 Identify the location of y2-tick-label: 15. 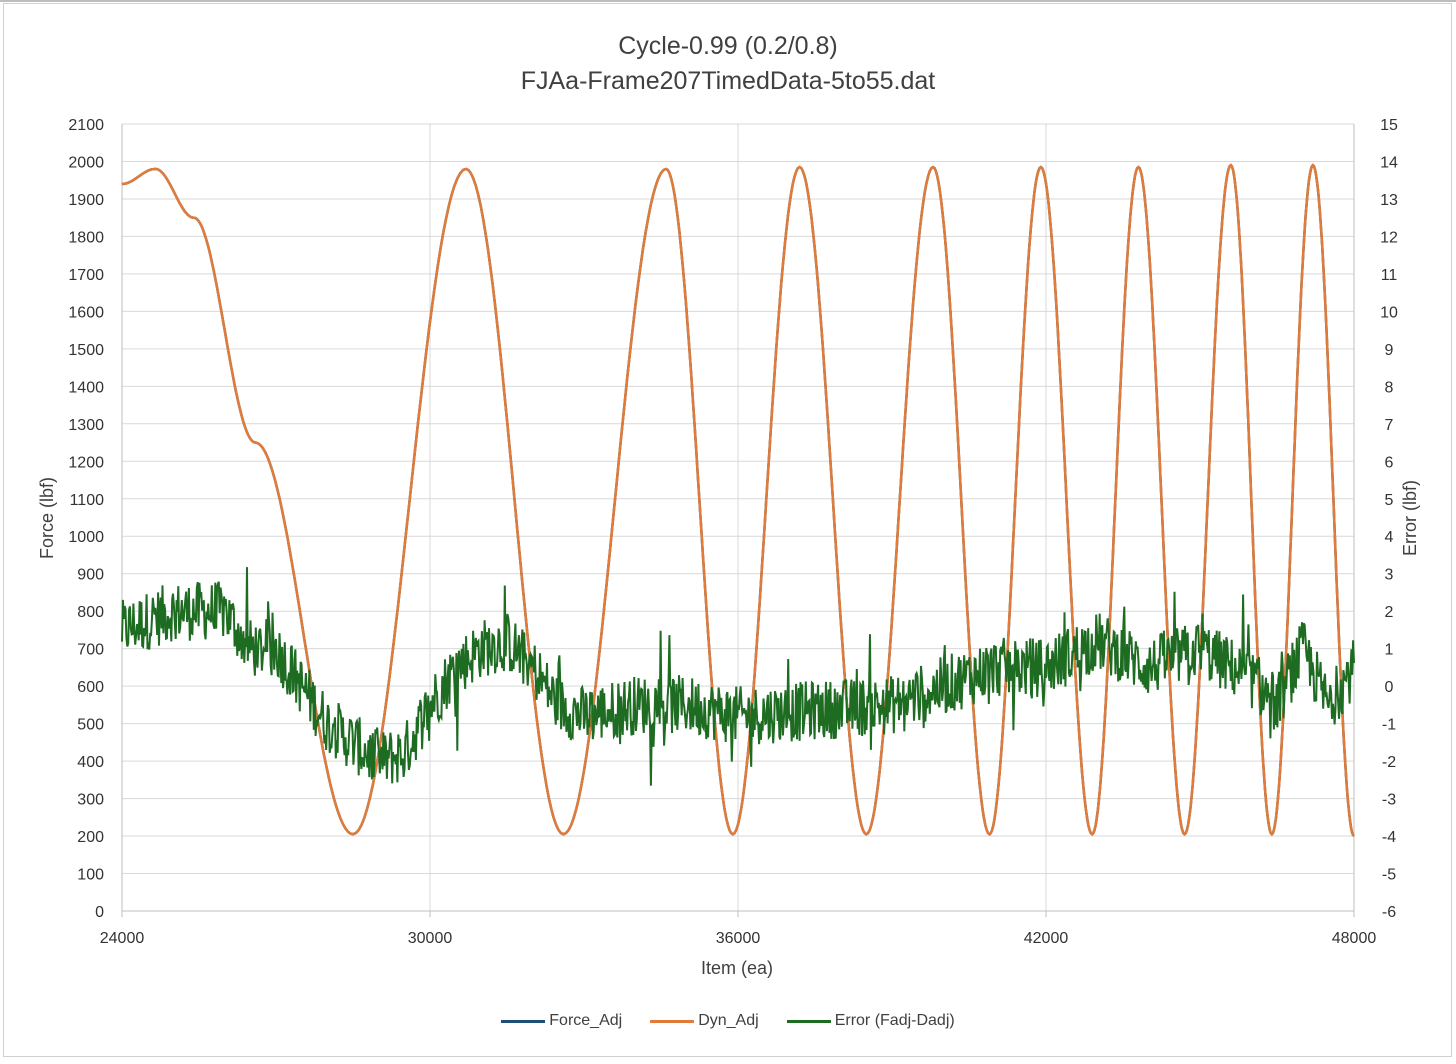
(1389, 125).